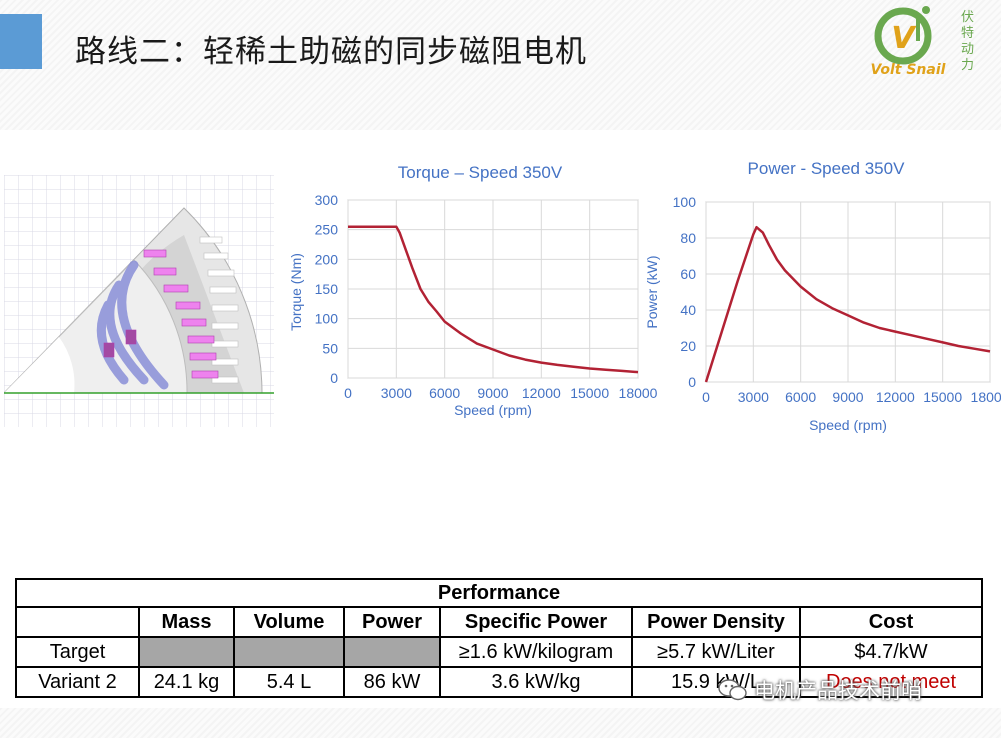 The height and width of the screenshot is (738, 1001). Describe the element at coordinates (186, 682) in the screenshot. I see `table-cell: 24.1 kg` at that location.